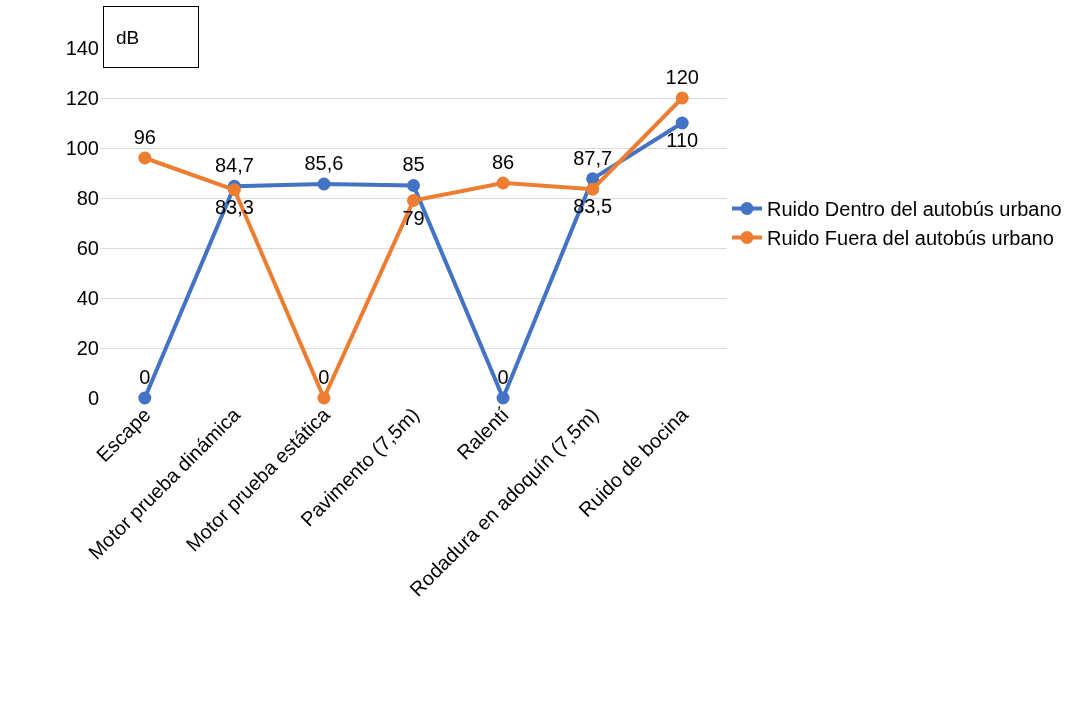 The width and height of the screenshot is (1079, 704). I want to click on data-label: 96, so click(144, 136).